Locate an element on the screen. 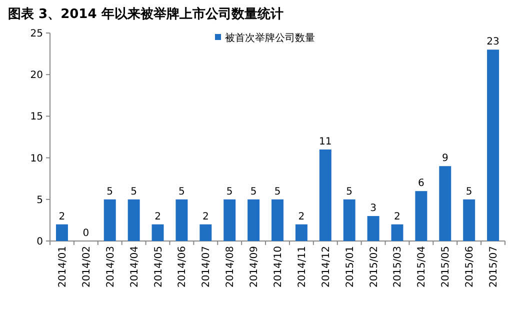 This screenshot has width=516, height=322. y-tick-label: 25 is located at coordinates (36, 34).